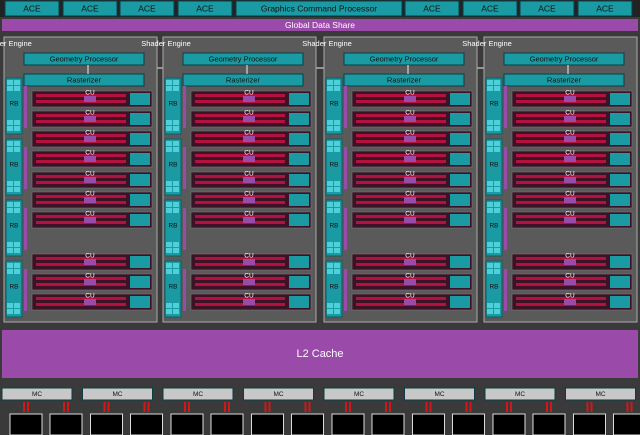 Image resolution: width=640 pixels, height=435 pixels. What do you see at coordinates (205, 8) in the screenshot?
I see `ace-label: ACE` at bounding box center [205, 8].